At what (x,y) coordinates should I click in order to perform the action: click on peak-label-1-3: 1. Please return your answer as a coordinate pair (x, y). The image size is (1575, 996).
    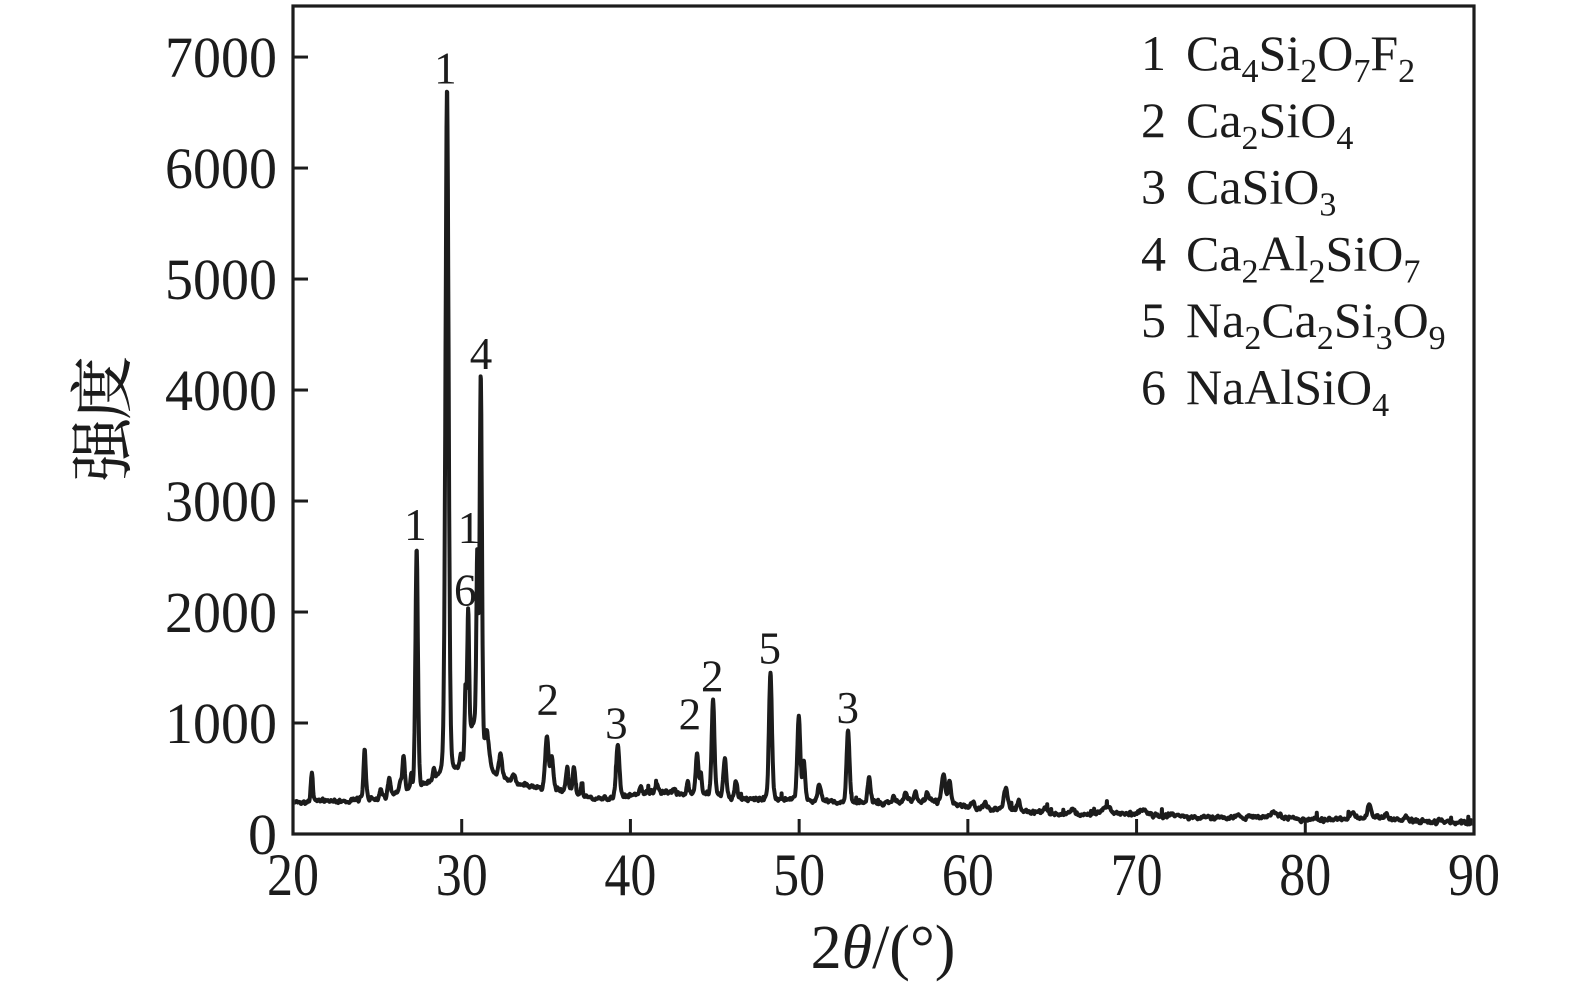
    Looking at the image, I should click on (469, 528).